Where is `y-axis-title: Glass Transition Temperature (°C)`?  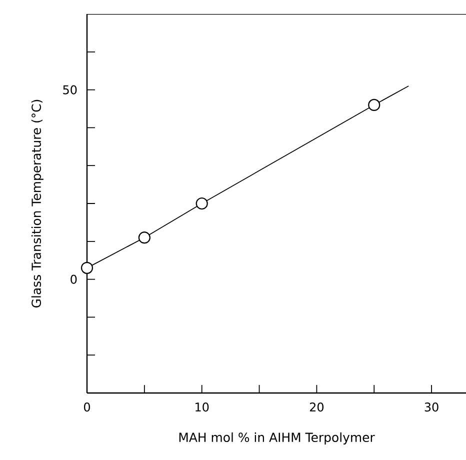
y-axis-title: Glass Transition Temperature (°C) is located at coordinates (37, 204).